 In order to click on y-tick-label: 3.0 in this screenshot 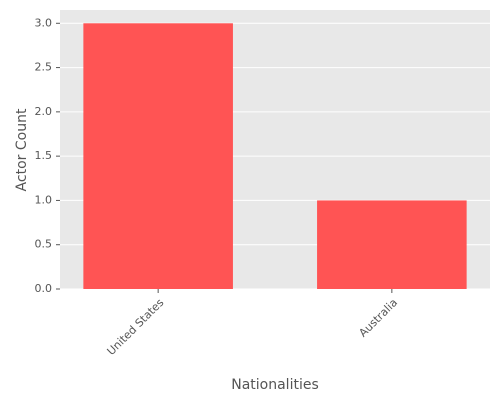, I will do `click(44, 22)`.